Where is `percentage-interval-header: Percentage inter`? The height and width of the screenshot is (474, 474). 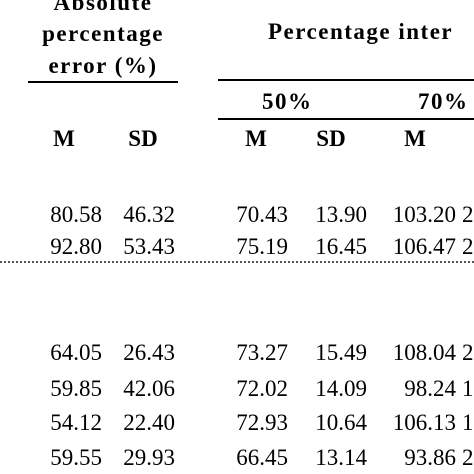
percentage-interval-header: Percentage inter is located at coordinates (361, 31).